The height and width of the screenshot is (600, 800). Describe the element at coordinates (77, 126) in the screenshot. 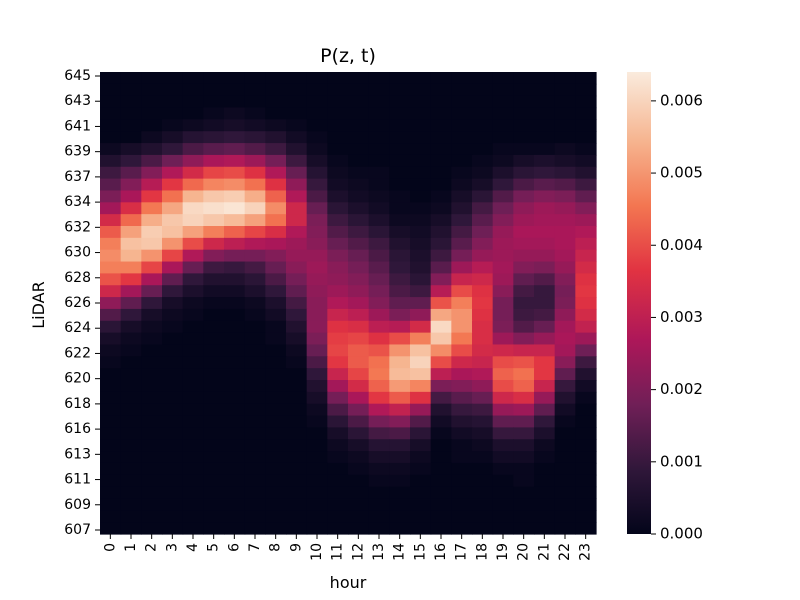

I see `y-tick-label: 641` at that location.